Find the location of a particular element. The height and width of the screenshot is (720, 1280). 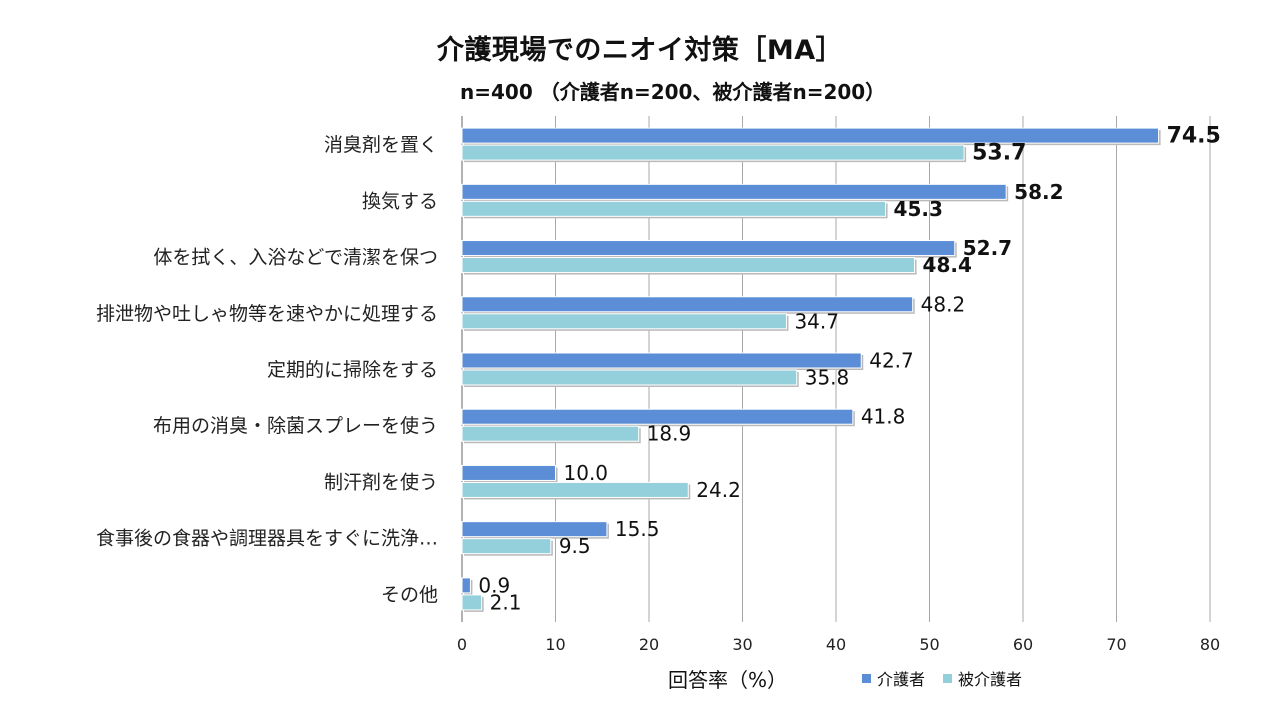

x-tick-label: 0 is located at coordinates (462, 644).